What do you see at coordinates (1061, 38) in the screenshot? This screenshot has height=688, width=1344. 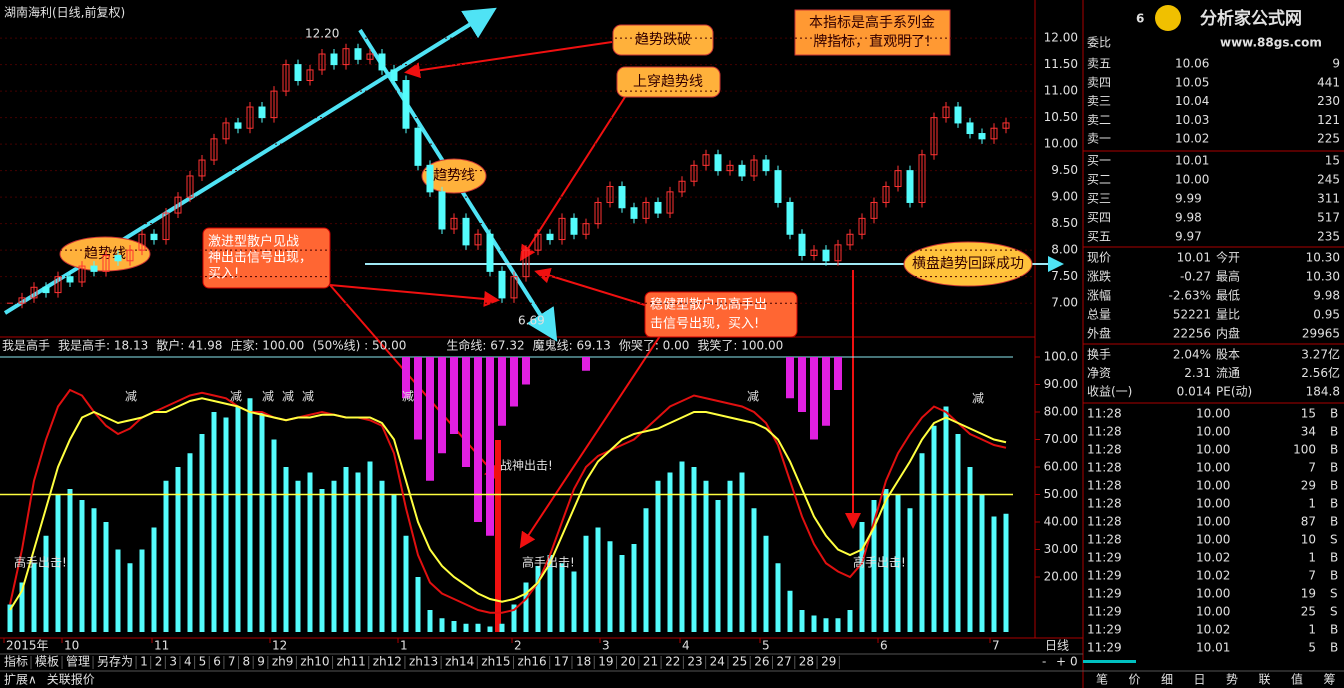 I see `y-tick-label: 12.00` at bounding box center [1061, 38].